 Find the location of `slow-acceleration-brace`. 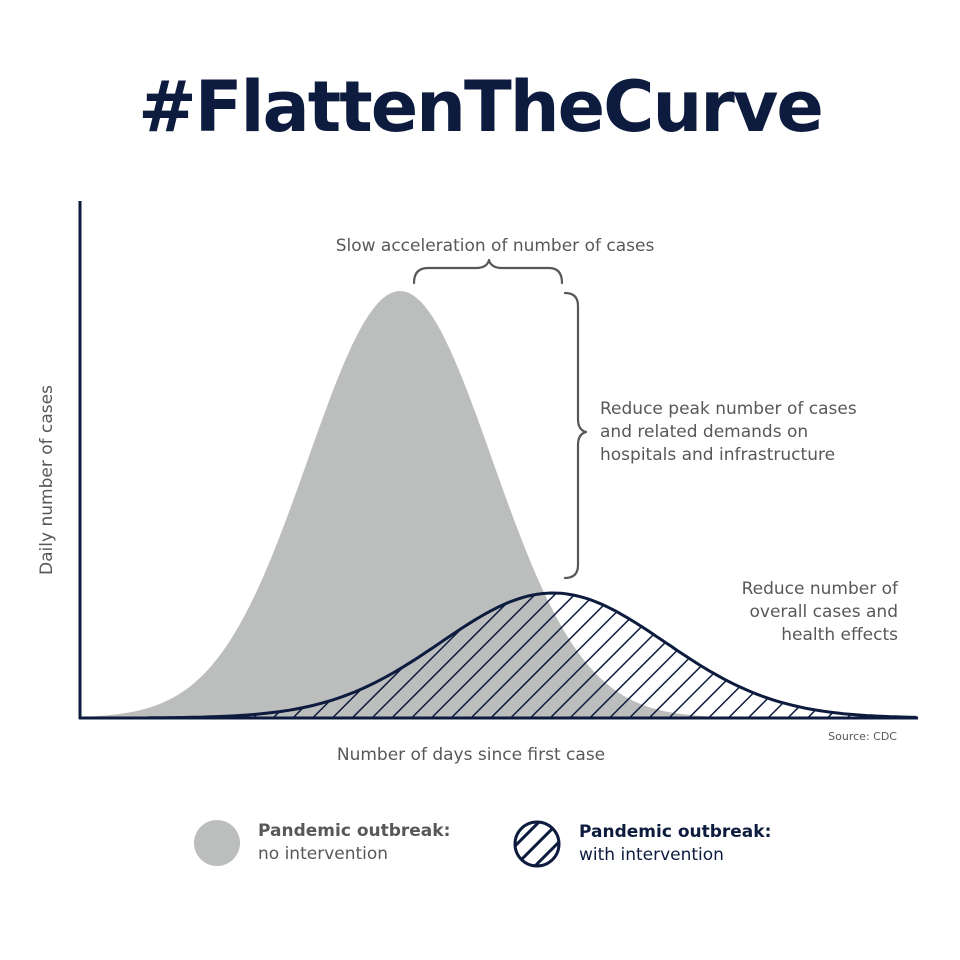

slow-acceleration-brace is located at coordinates (488, 271).